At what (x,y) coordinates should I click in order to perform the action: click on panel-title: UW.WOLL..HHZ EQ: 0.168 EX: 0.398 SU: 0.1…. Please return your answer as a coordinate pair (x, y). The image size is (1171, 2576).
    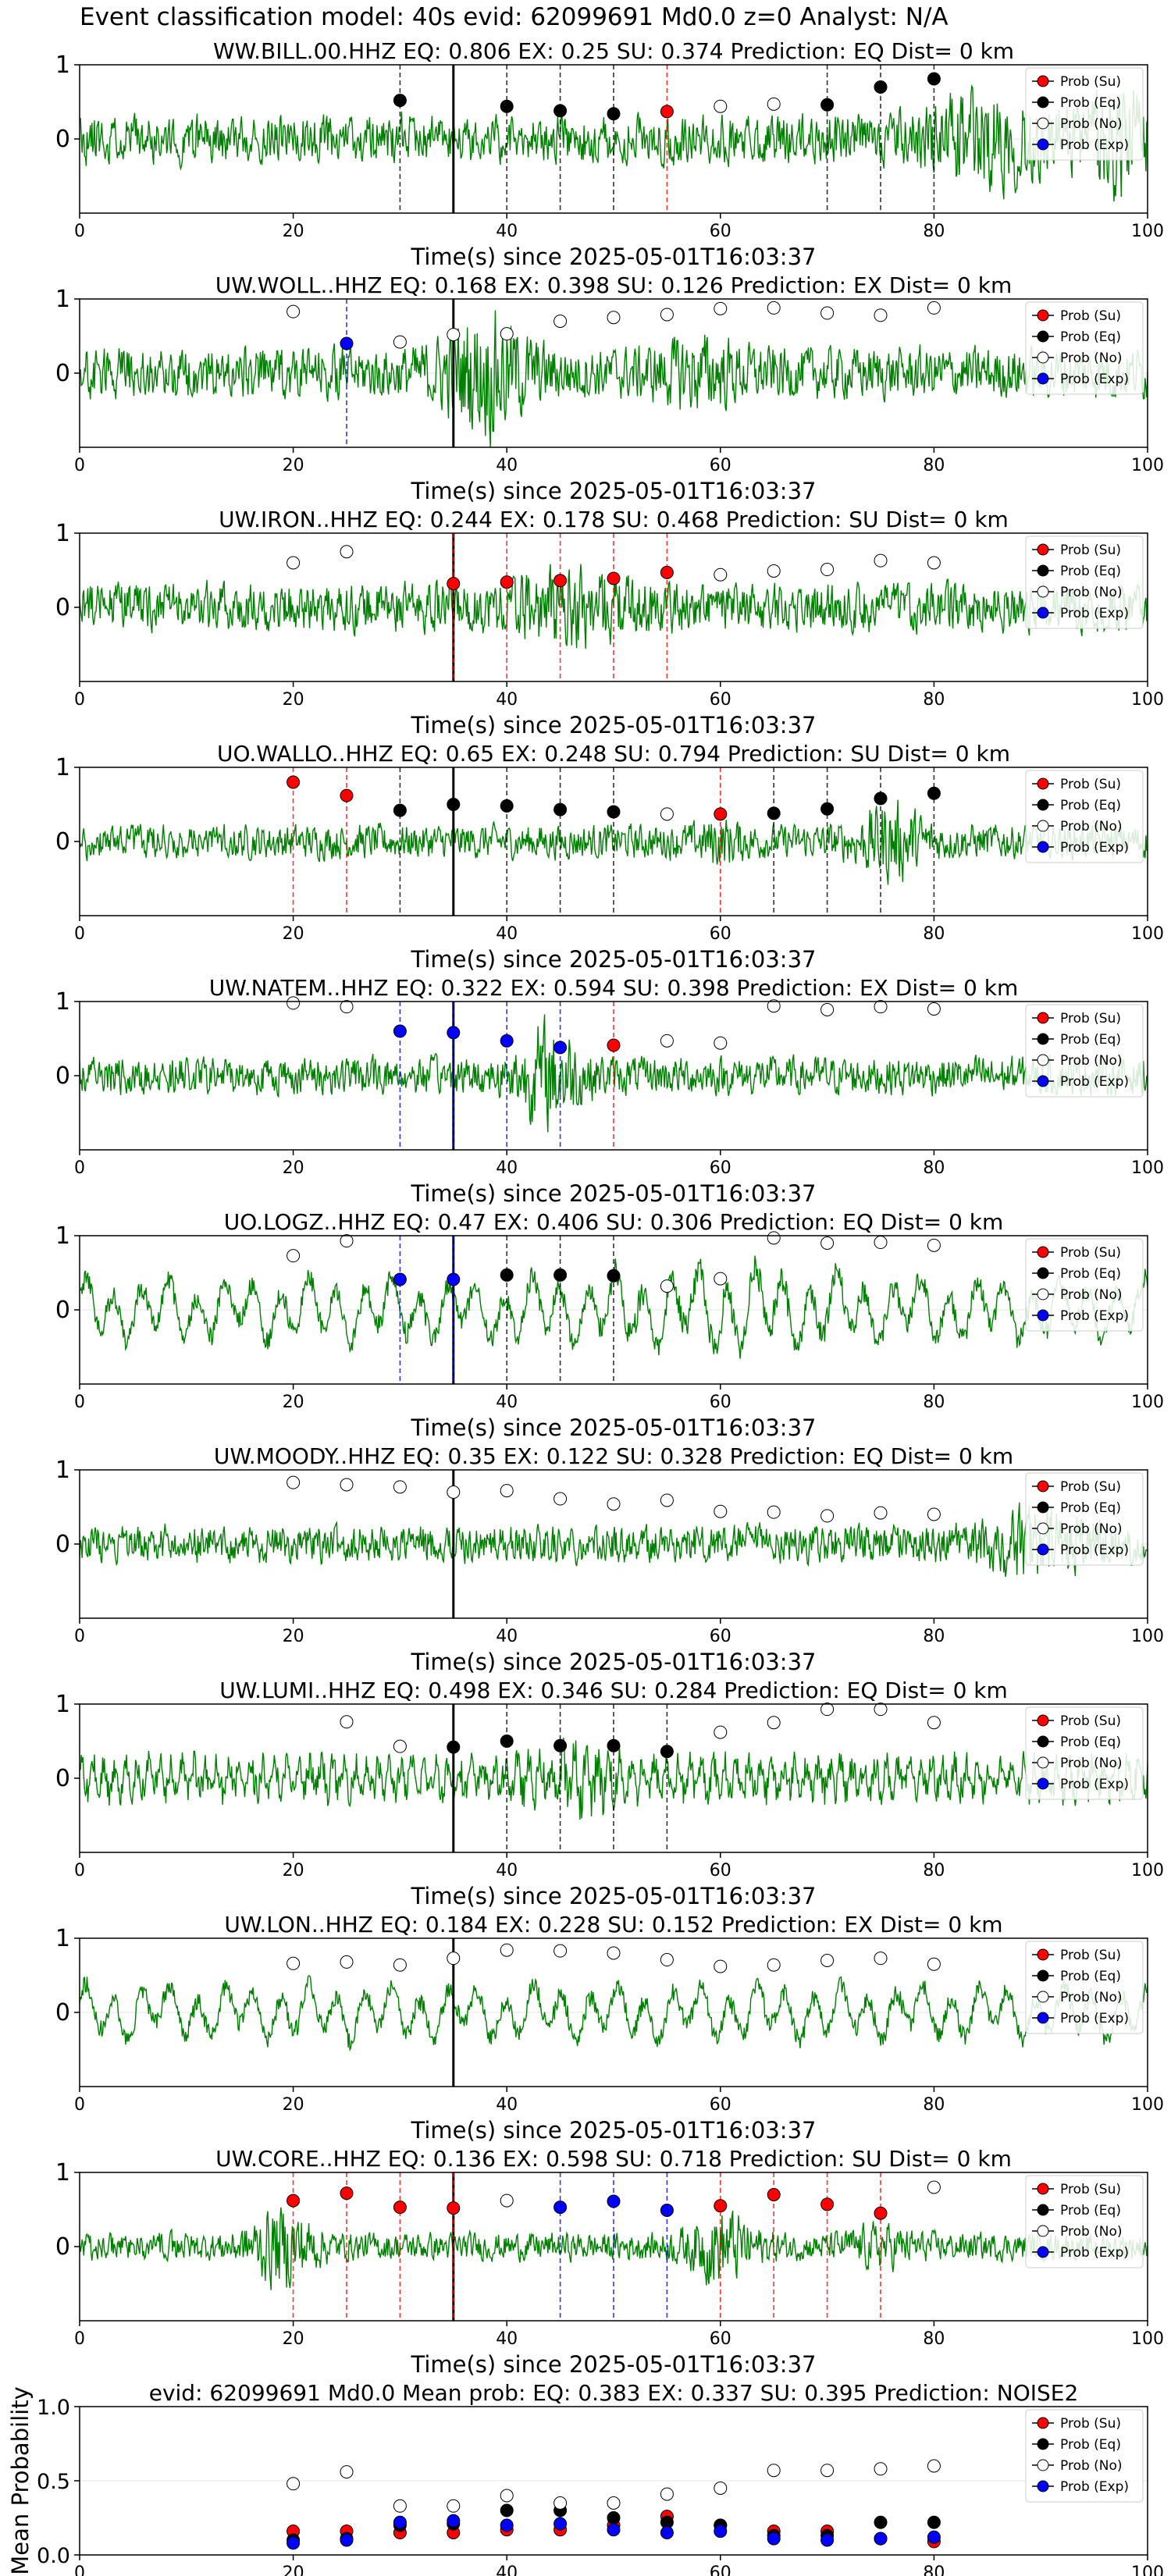
    Looking at the image, I should click on (614, 285).